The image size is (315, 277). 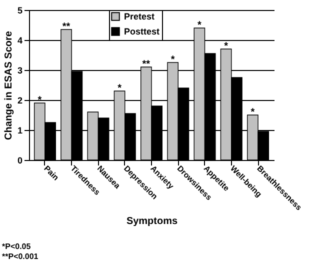 What do you see at coordinates (19, 161) in the screenshot?
I see `y-tick-label: 0` at bounding box center [19, 161].